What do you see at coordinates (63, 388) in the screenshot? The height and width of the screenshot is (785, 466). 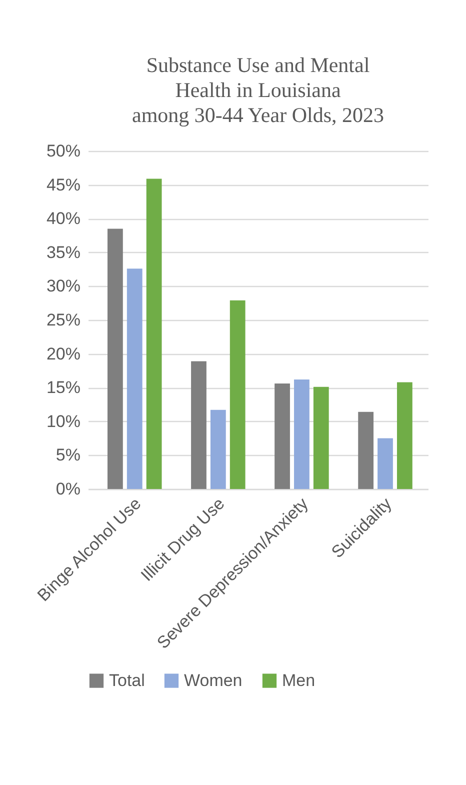 I see `y-tick-label: 15%` at bounding box center [63, 388].